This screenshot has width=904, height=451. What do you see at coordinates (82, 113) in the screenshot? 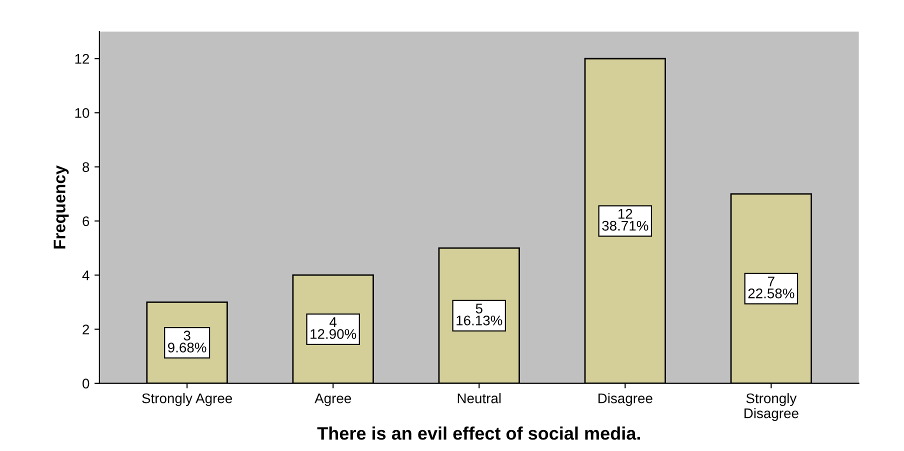
I see `y-tick-label: 10` at bounding box center [82, 113].